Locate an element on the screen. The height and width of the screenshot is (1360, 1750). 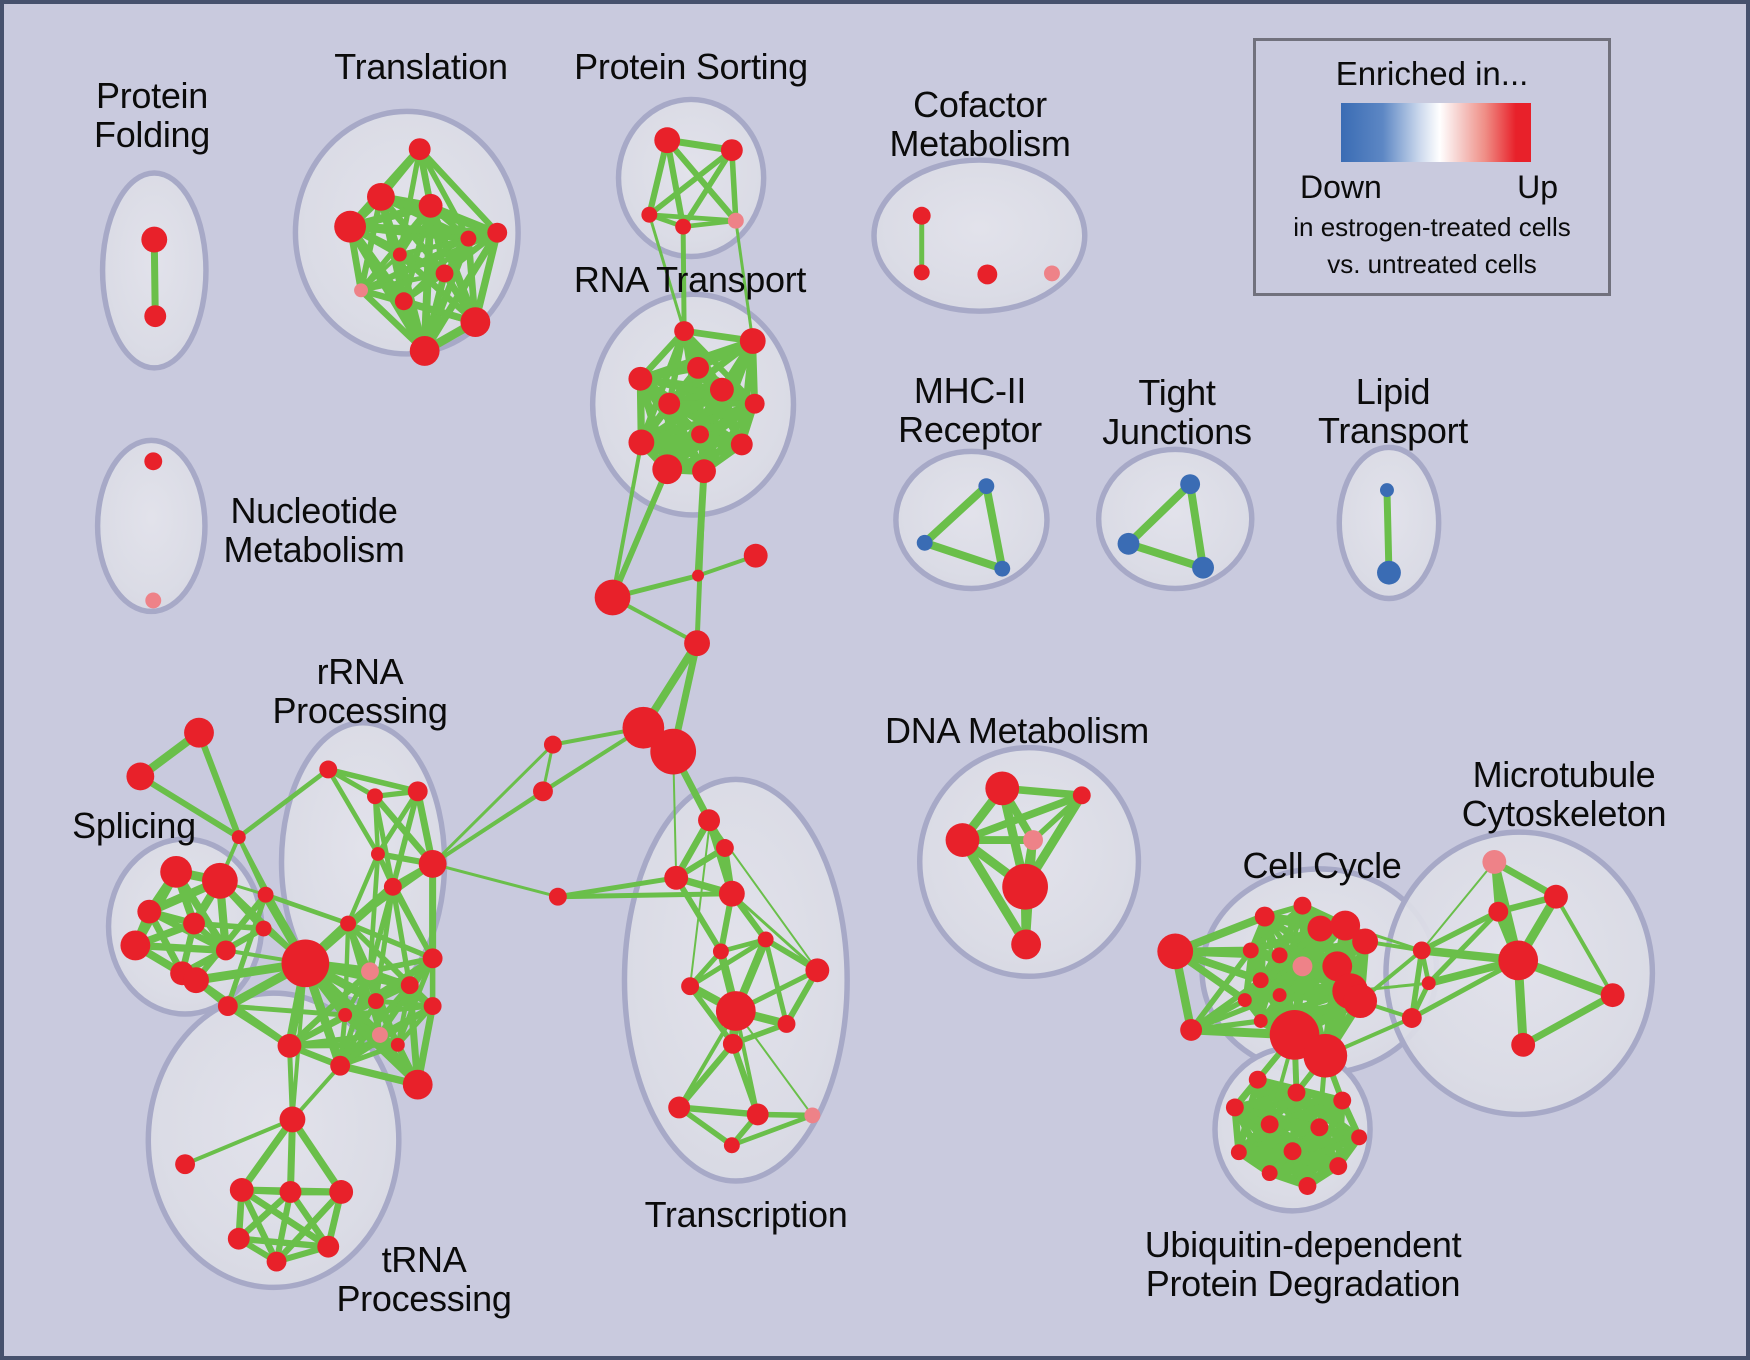
cluster-label-rrna-processing: rRNA Processing is located at coordinates (359, 691).